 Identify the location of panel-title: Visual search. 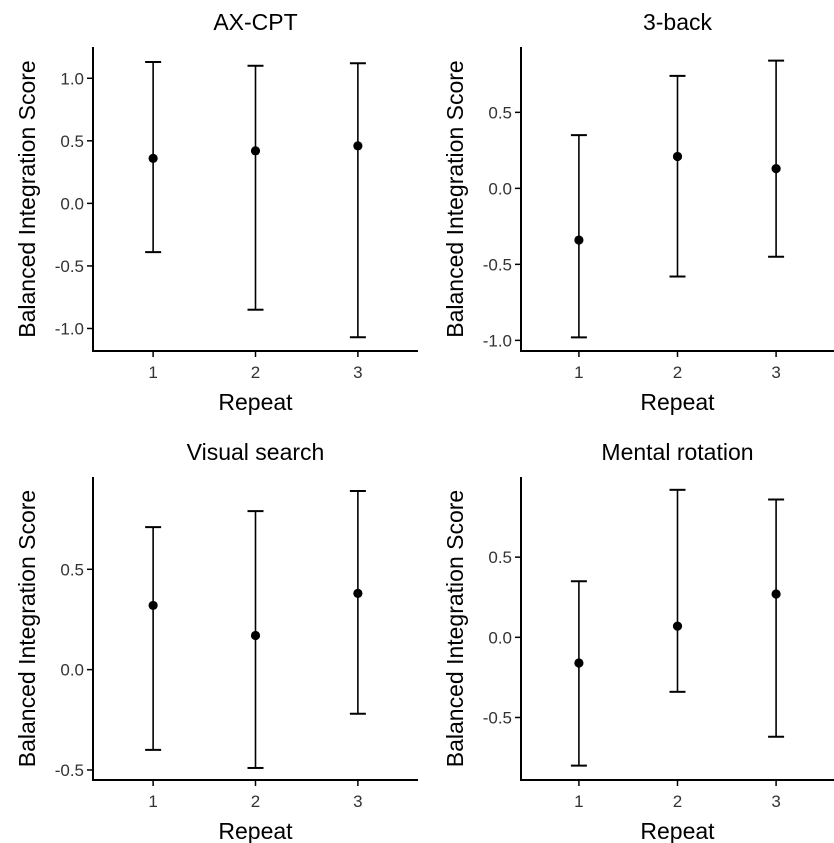
(256, 452).